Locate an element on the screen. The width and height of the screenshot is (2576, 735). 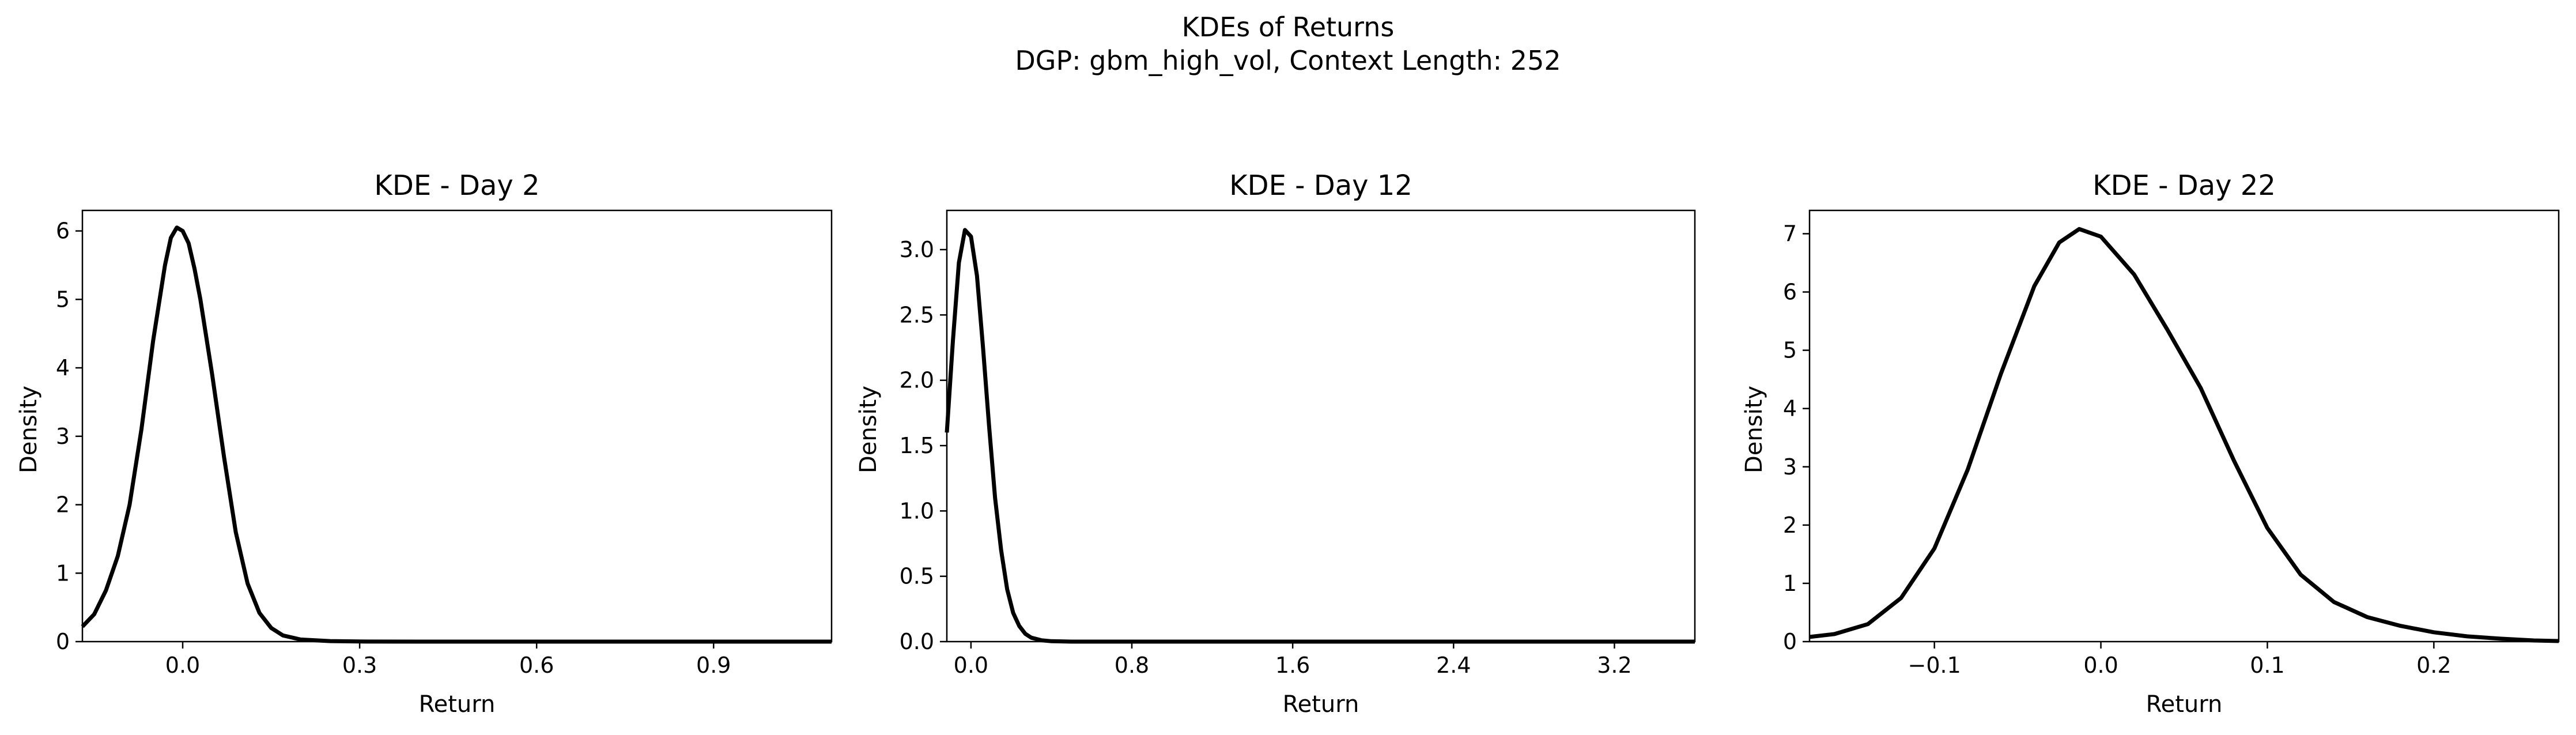
y-tick-label: 3.0 is located at coordinates (917, 249).